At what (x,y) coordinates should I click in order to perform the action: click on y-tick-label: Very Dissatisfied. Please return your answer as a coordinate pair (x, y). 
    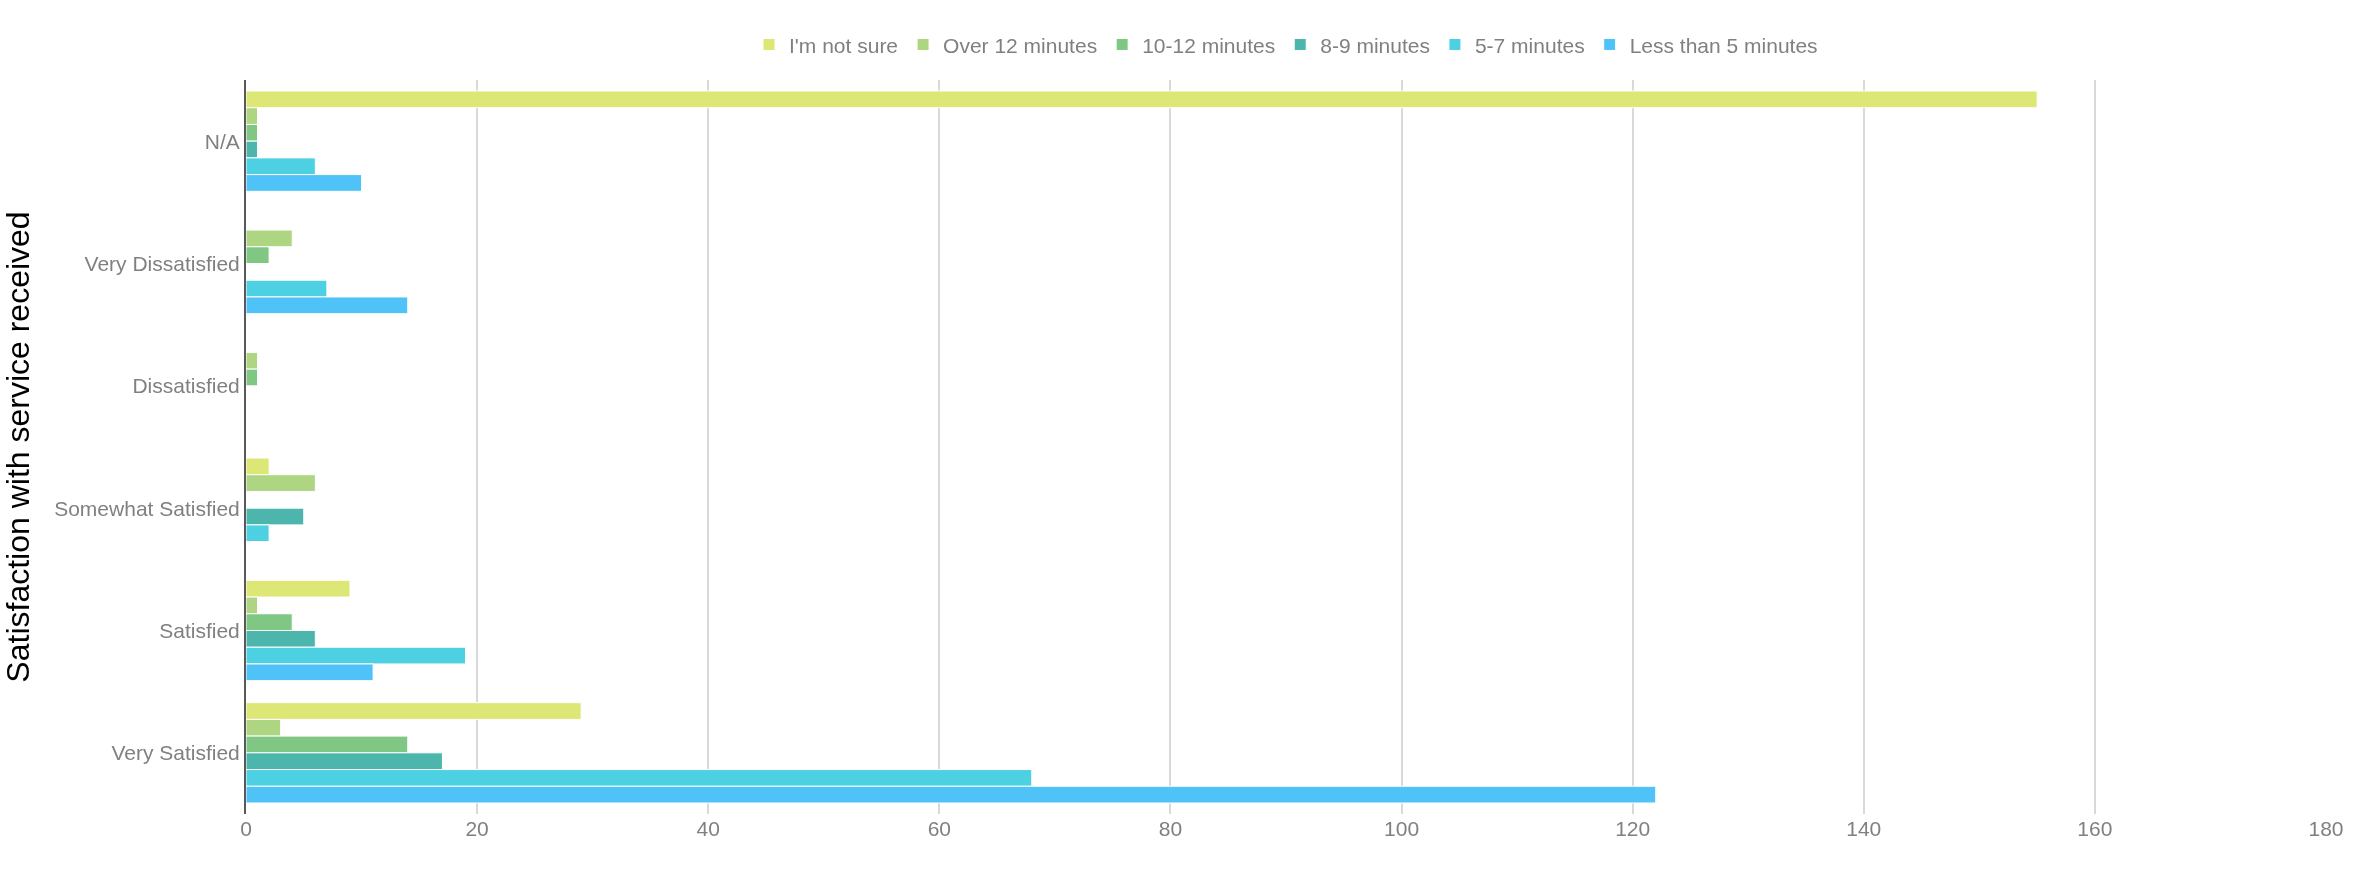
    Looking at the image, I should click on (162, 263).